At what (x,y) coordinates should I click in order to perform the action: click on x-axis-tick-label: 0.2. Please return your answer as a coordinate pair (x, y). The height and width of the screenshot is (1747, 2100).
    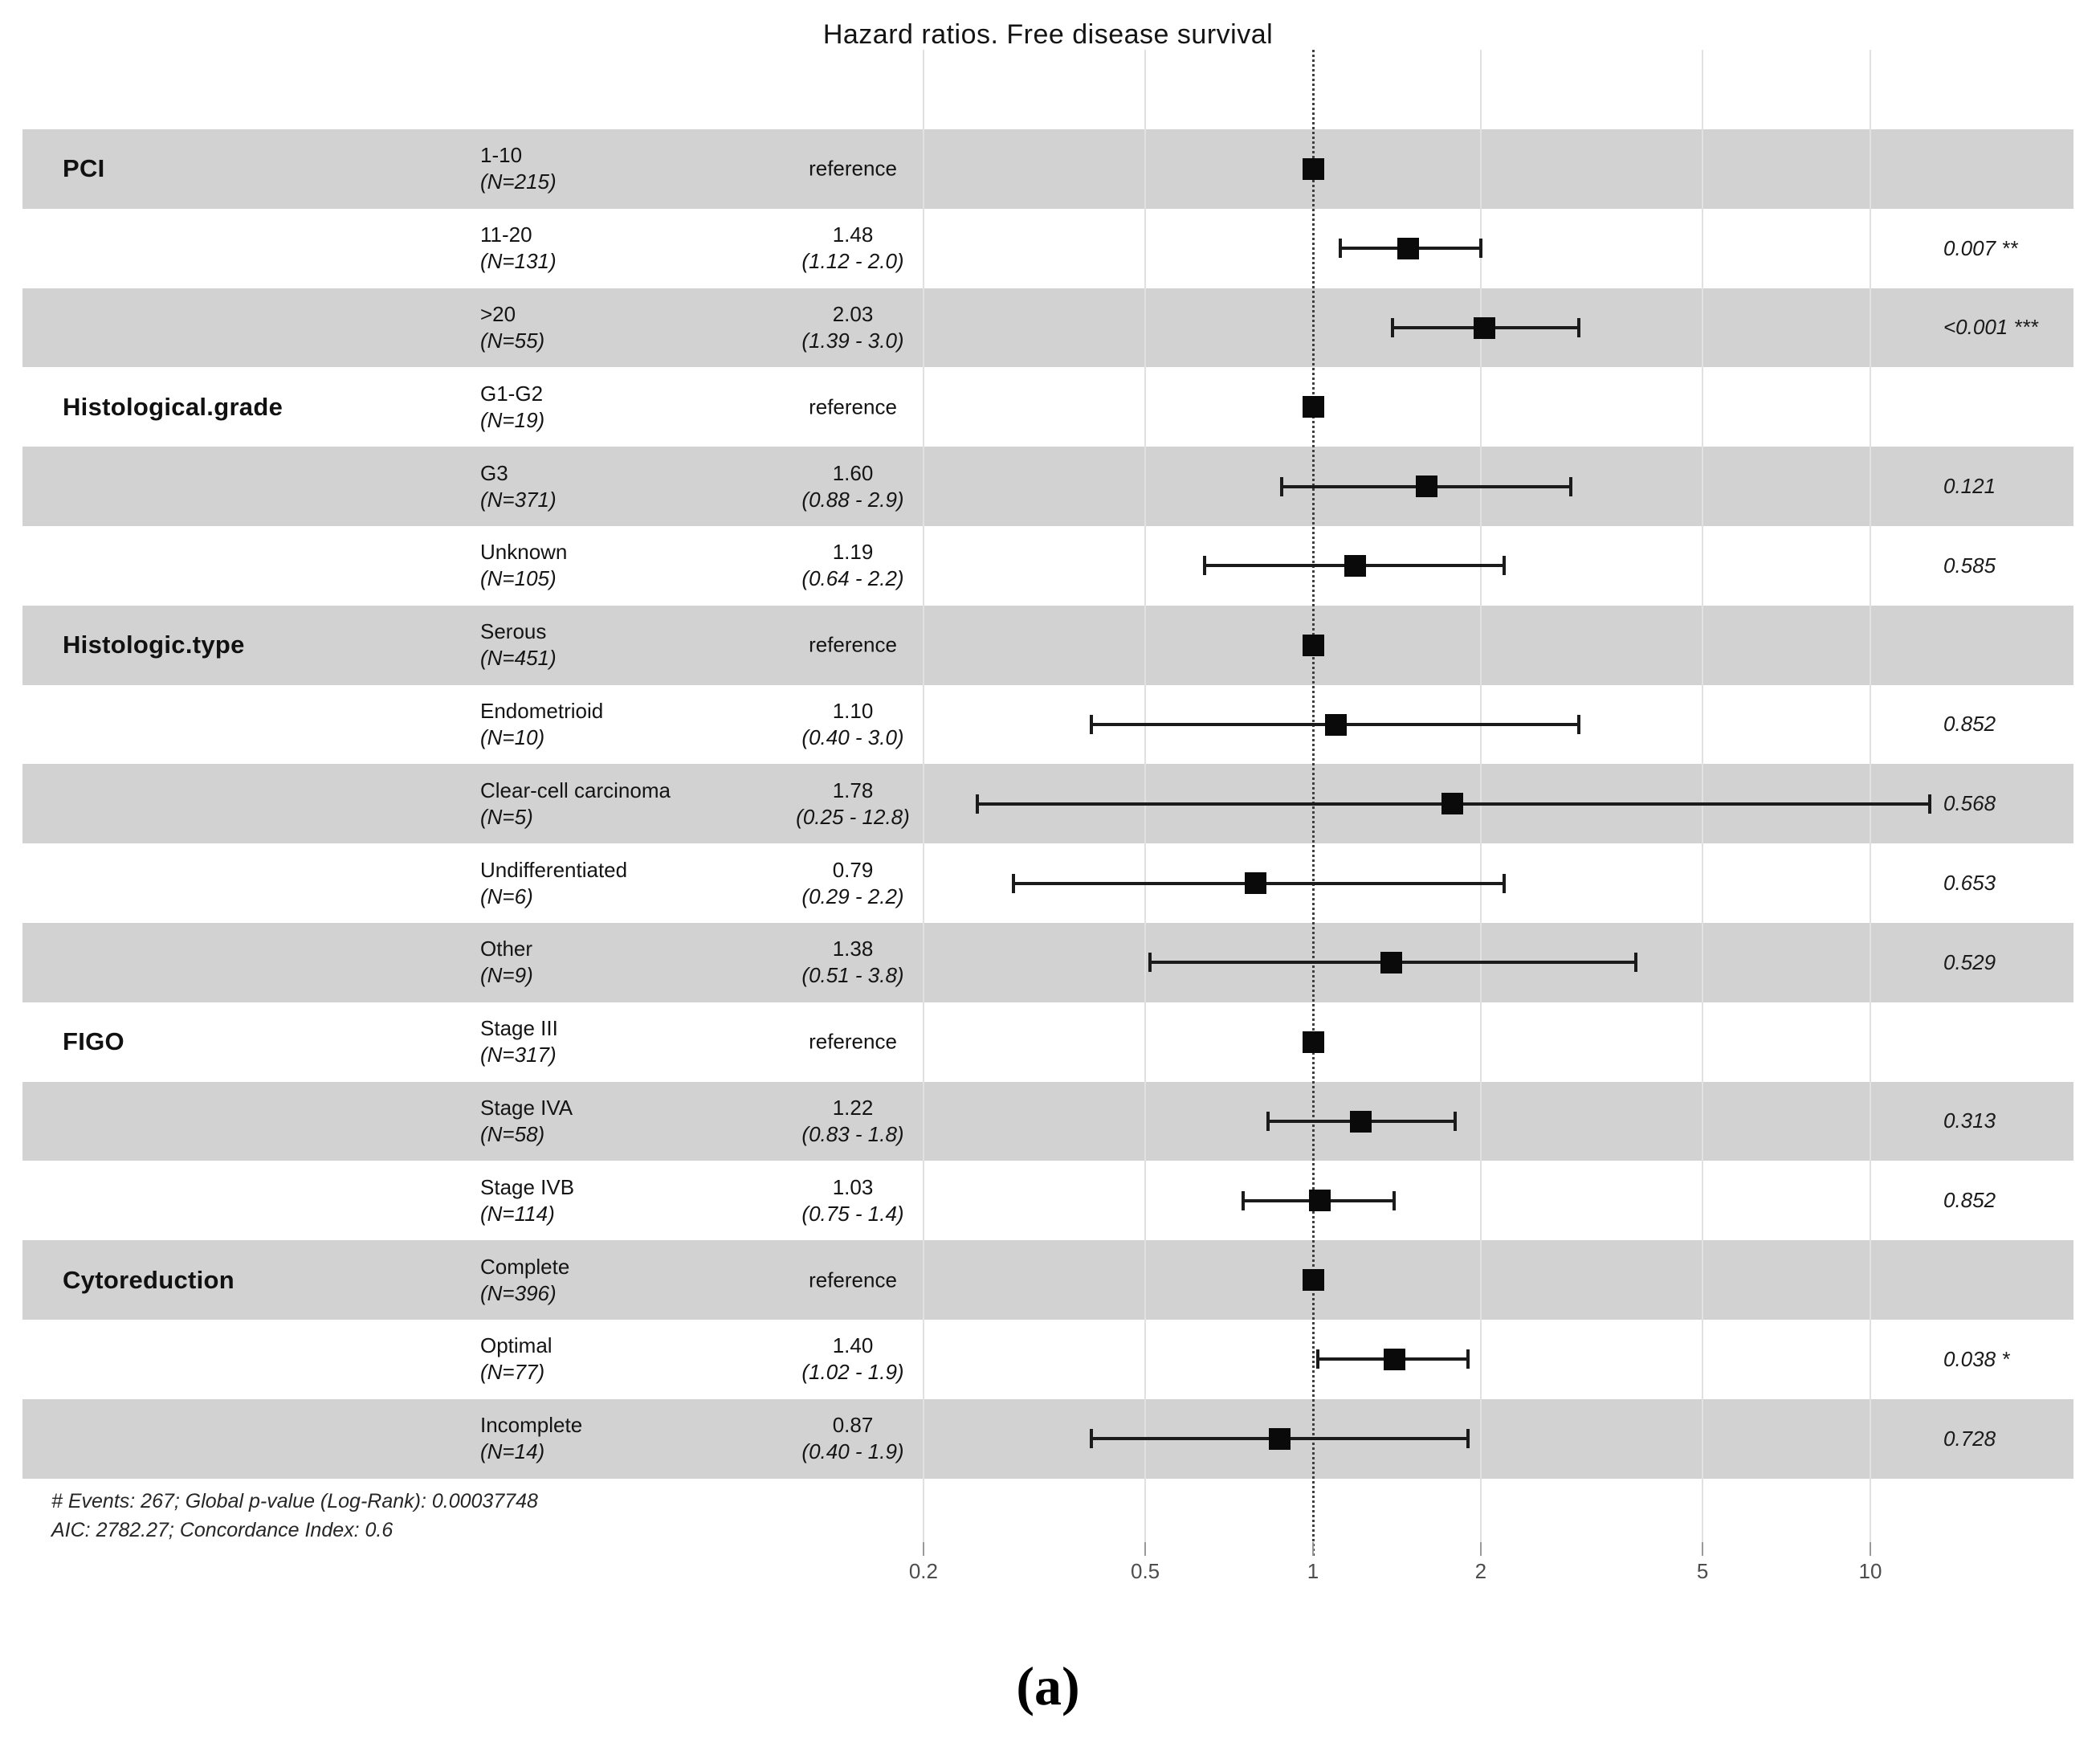
    Looking at the image, I should click on (923, 1571).